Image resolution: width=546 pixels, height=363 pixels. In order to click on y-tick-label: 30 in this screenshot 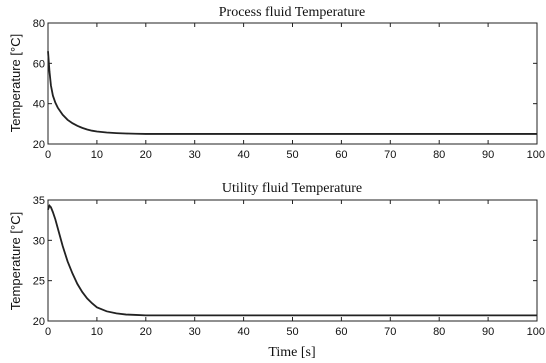, I will do `click(39, 241)`.